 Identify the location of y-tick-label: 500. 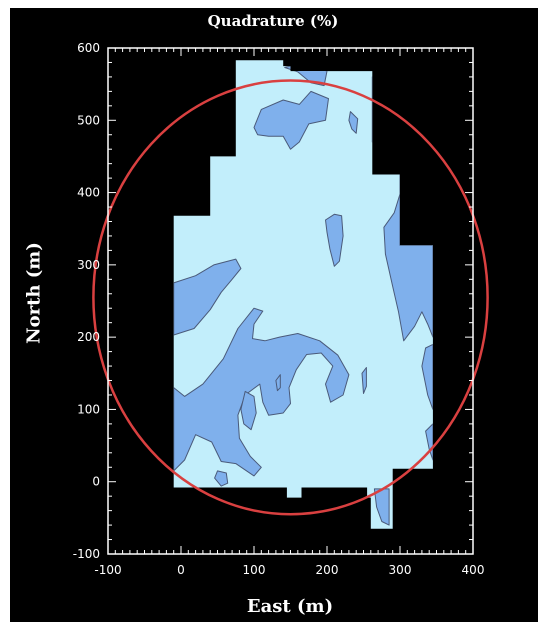
(88, 120).